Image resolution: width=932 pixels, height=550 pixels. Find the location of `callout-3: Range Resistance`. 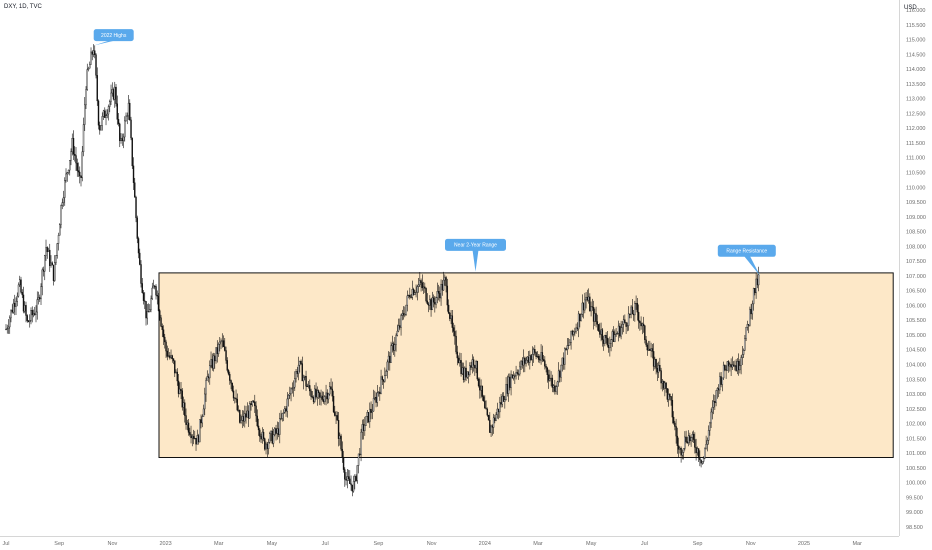

callout-3: Range Resistance is located at coordinates (746, 260).